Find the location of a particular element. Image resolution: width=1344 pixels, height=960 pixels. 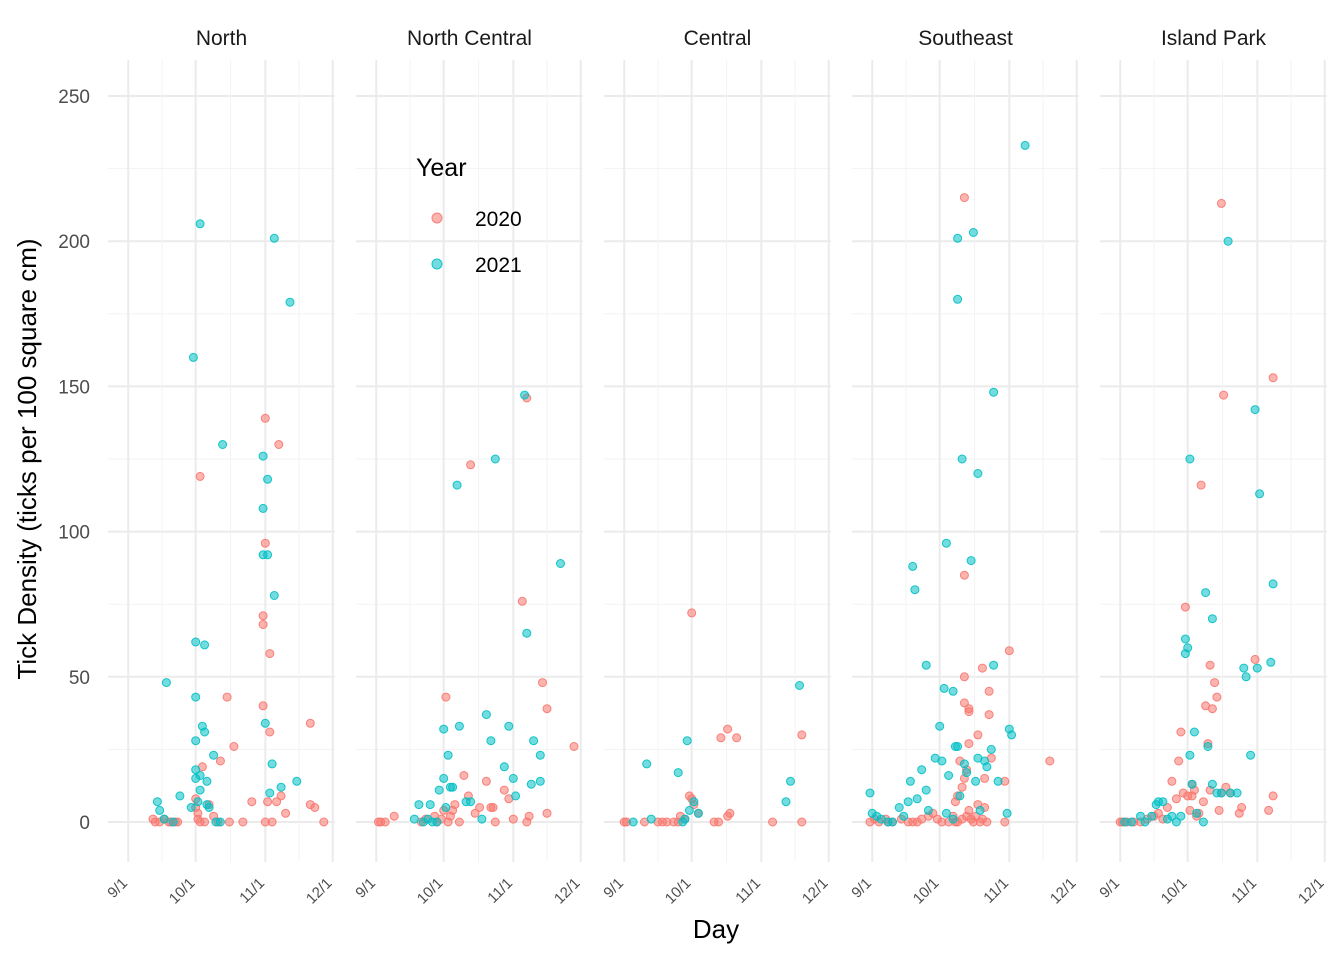

legend-title: Year is located at coordinates (441, 168).